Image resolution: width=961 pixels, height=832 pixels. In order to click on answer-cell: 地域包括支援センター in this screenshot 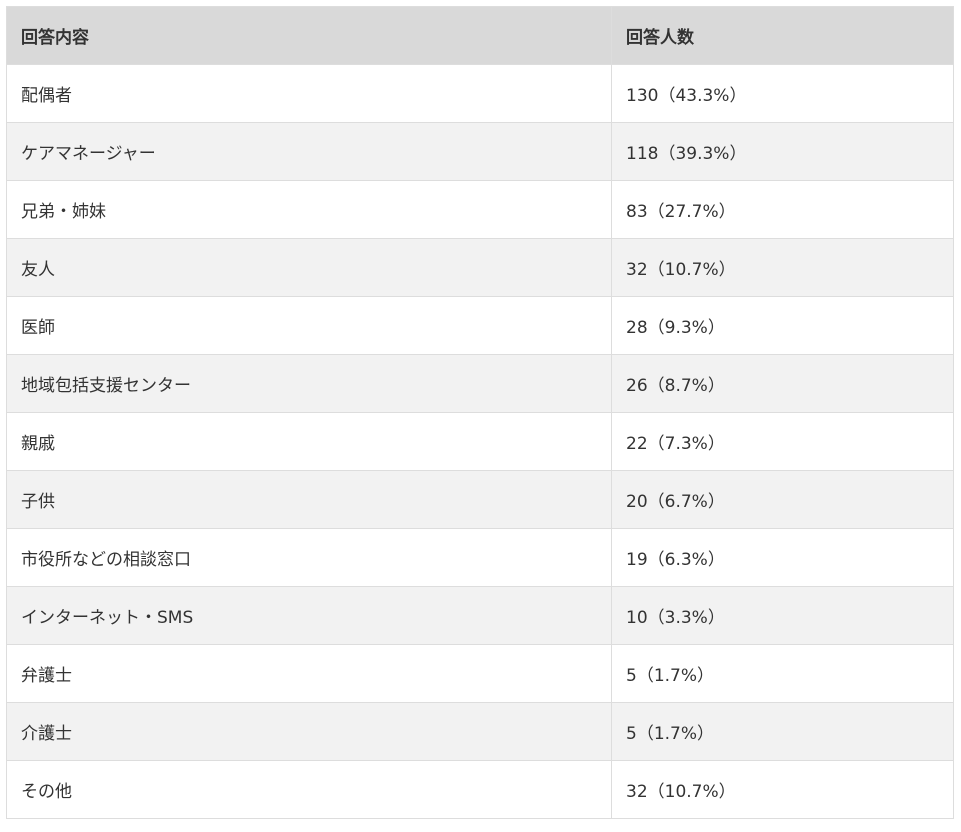, I will do `click(309, 383)`.